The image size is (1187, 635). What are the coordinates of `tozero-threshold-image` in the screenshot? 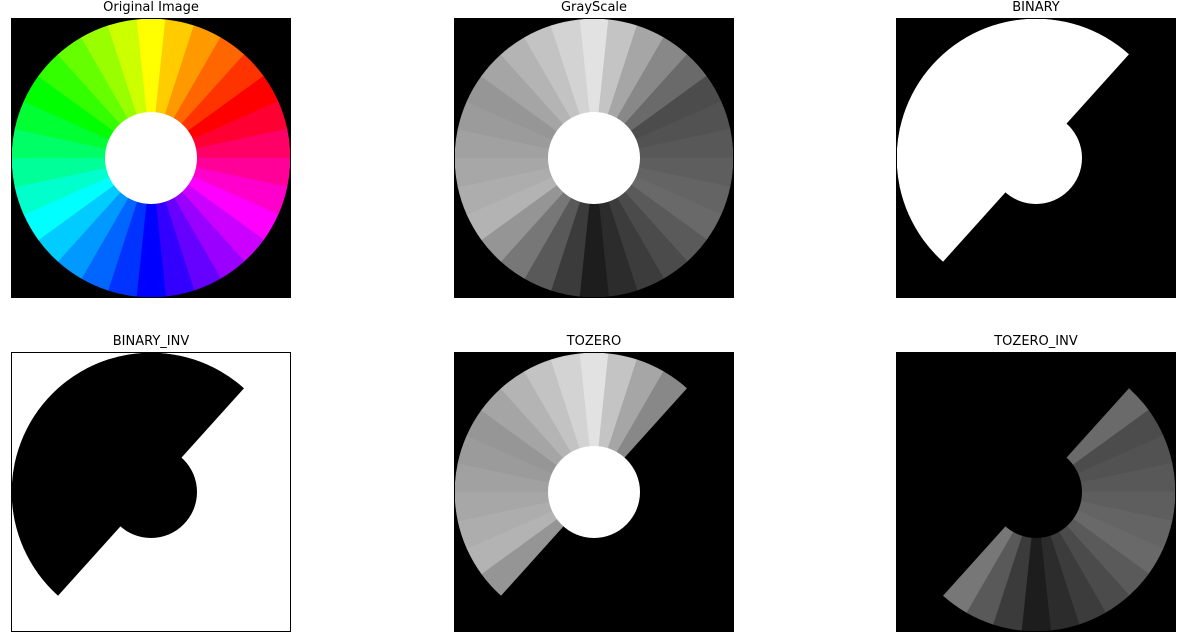 It's located at (594, 492).